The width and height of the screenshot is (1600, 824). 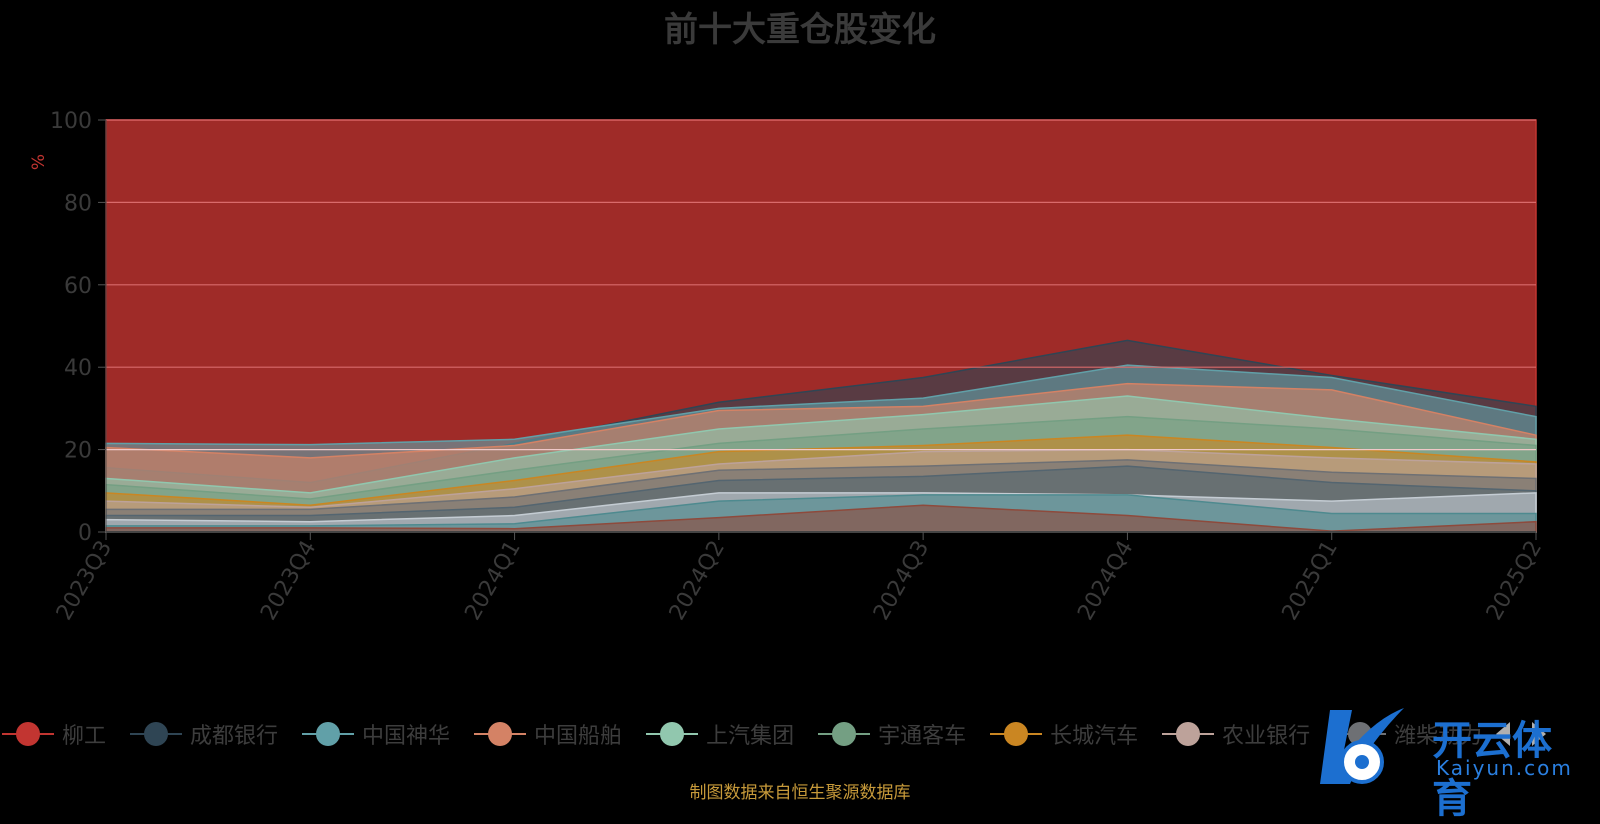 What do you see at coordinates (1310, 581) in the screenshot?
I see `x-tick-label: 2025Q1` at bounding box center [1310, 581].